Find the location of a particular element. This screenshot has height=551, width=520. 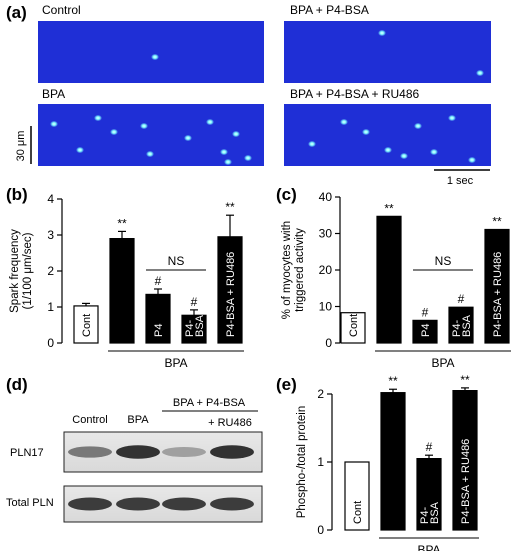

y-axis-label: (1/100 μm/sec) is located at coordinates (28, 270).